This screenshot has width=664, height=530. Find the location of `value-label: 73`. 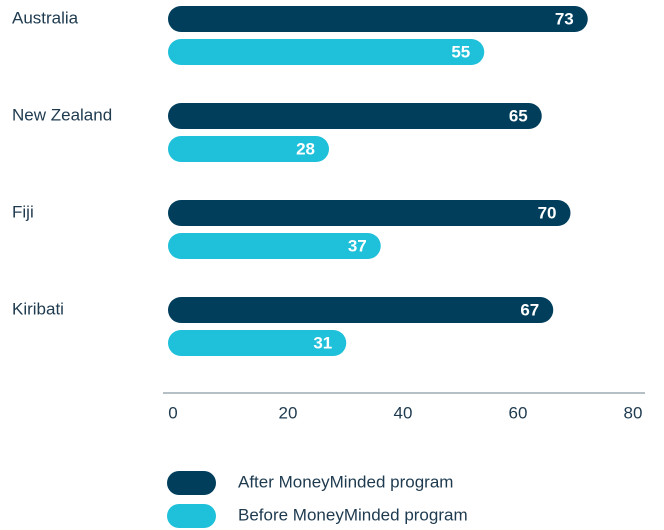

value-label: 73 is located at coordinates (564, 18).